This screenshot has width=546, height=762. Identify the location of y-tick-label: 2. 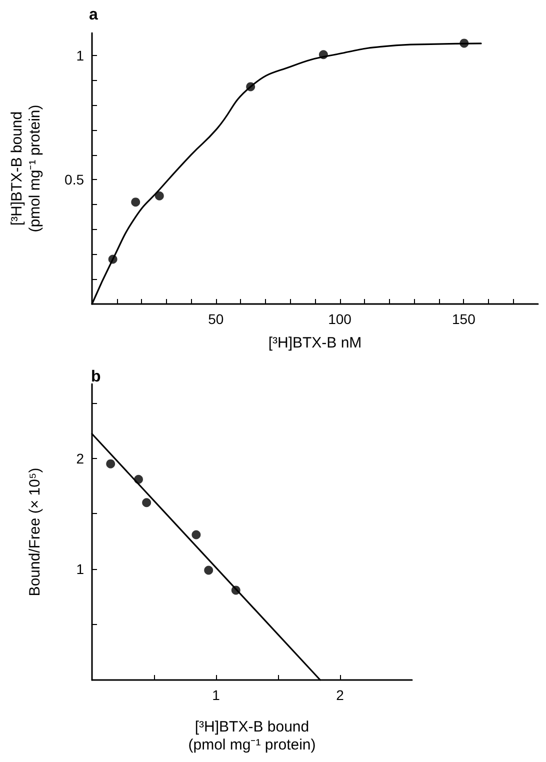
(80, 458).